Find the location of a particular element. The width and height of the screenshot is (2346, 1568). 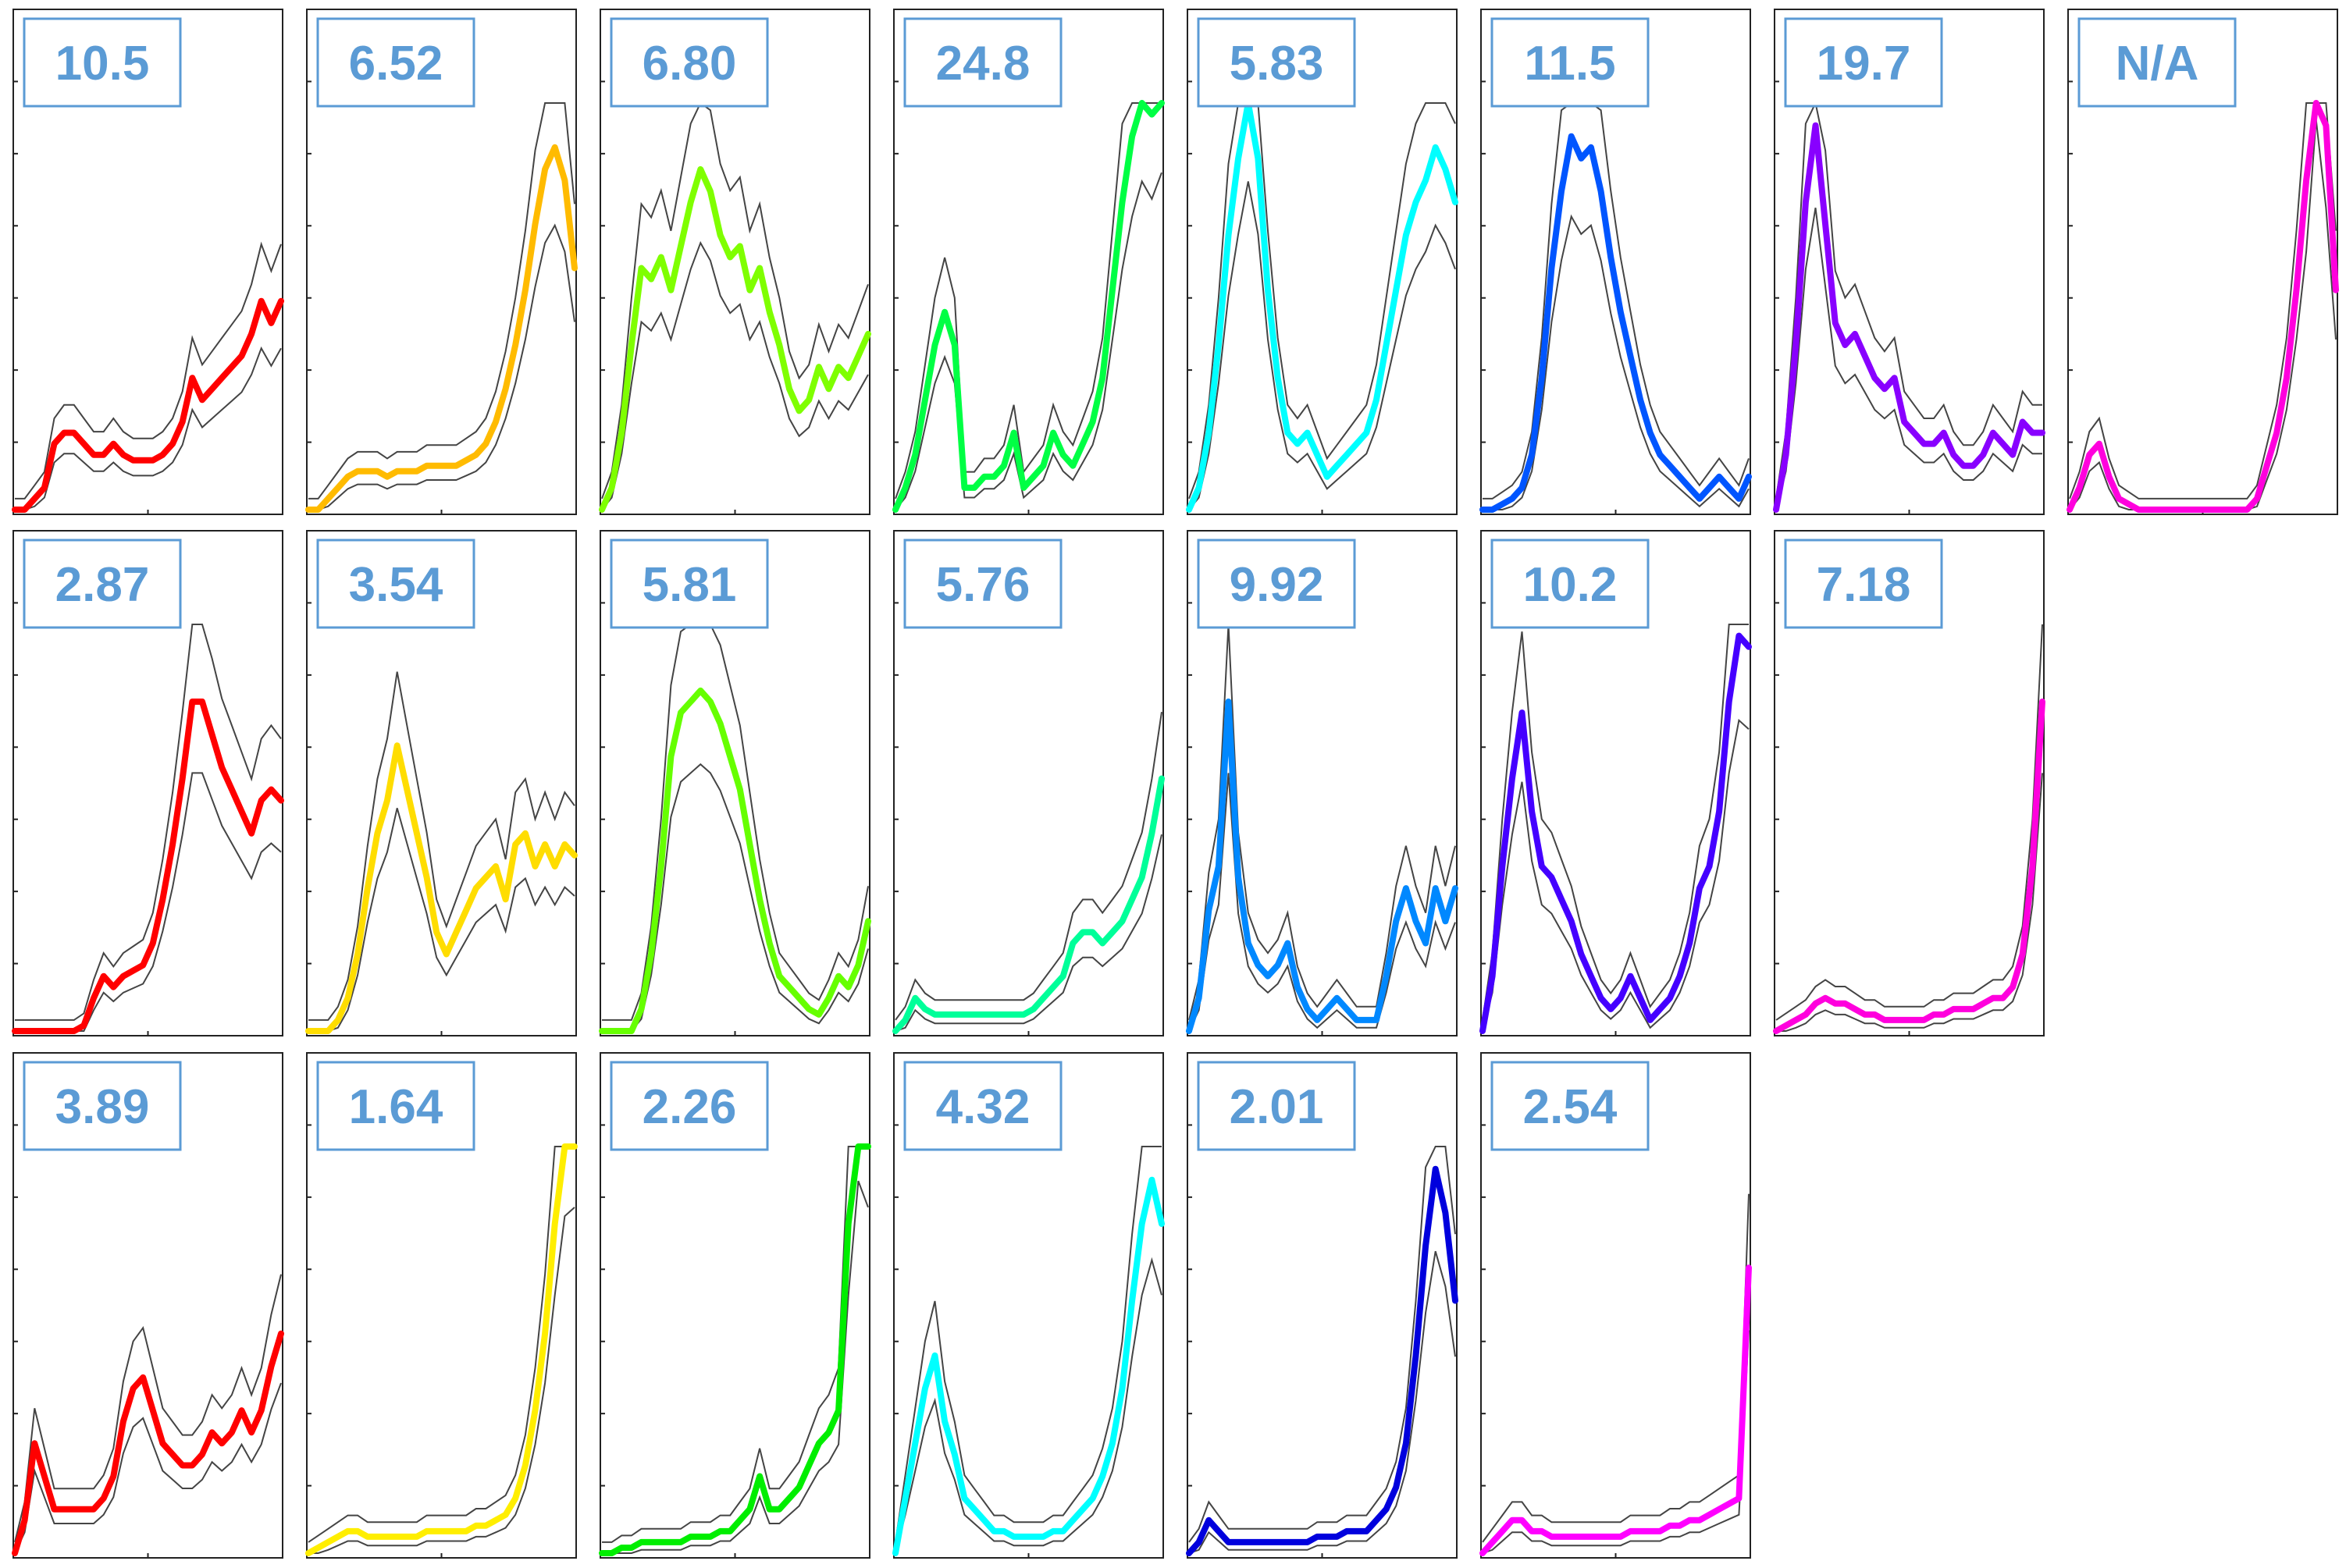

panel-19: 4.32 is located at coordinates (1028, 1305).